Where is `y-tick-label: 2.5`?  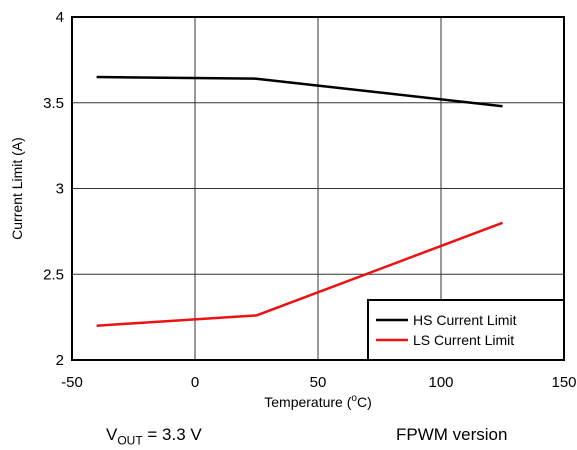 y-tick-label: 2.5 is located at coordinates (53, 274).